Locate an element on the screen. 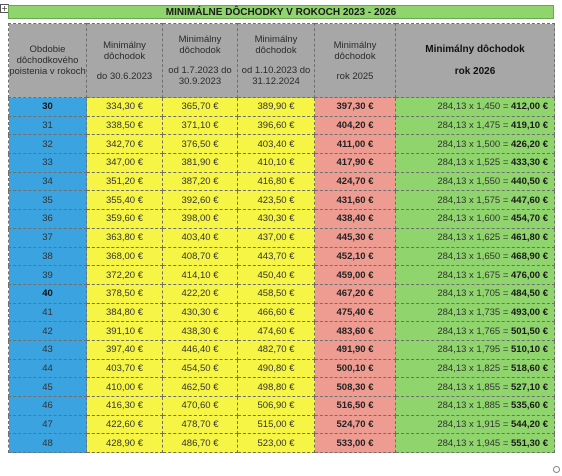 The image size is (562, 476). pension-cell-od-1-10-2023: 423,50 € is located at coordinates (276, 200).